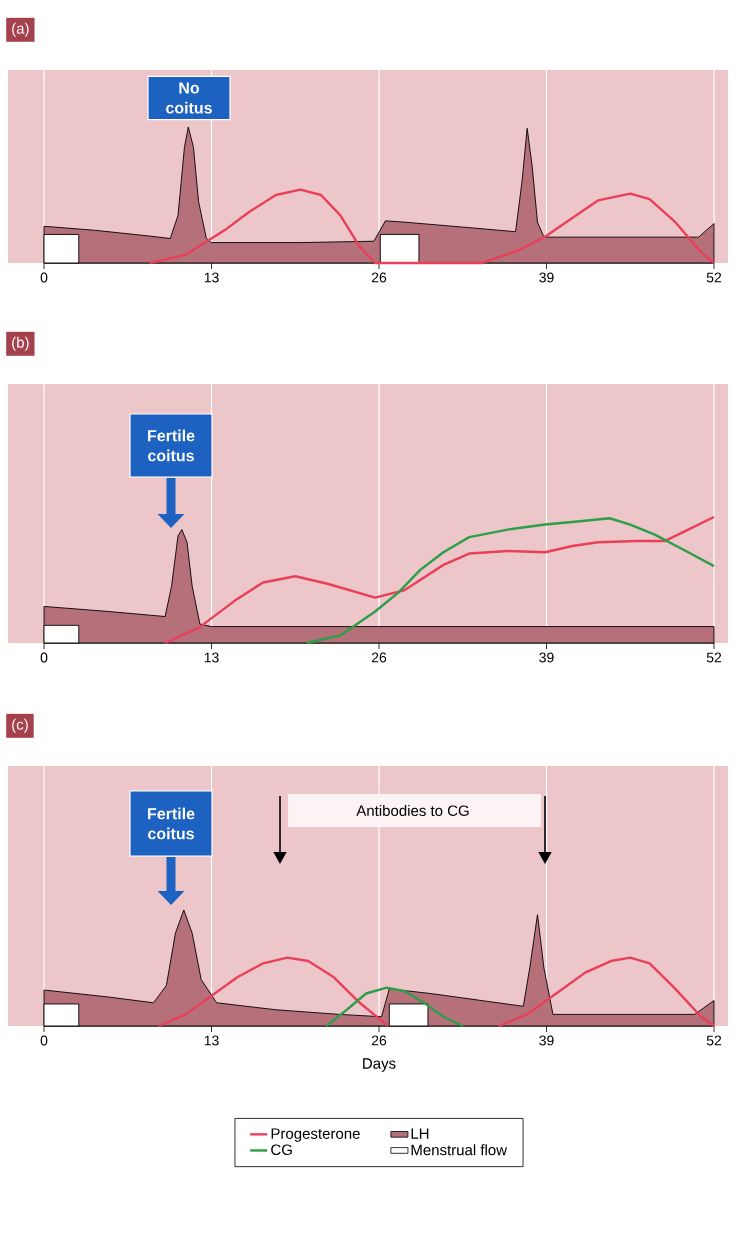  Describe the element at coordinates (189, 98) in the screenshot. I see `text: No coitus` at that location.